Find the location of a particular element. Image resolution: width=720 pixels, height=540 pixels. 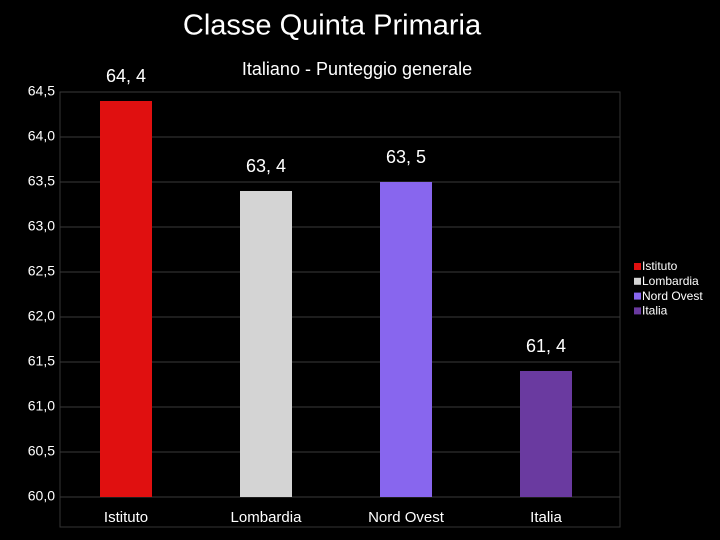

x-tick-label: Lombardia is located at coordinates (267, 517).